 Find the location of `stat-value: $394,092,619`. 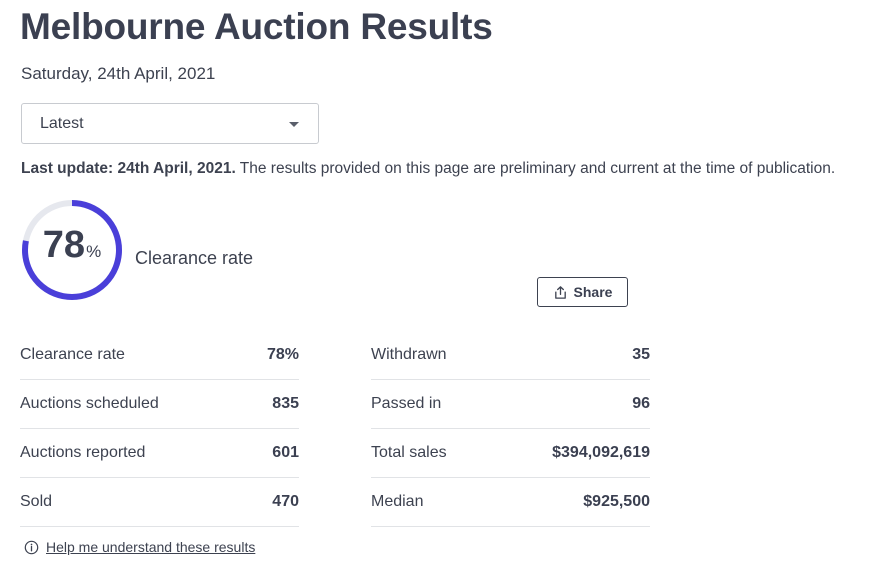

stat-value: $394,092,619 is located at coordinates (601, 452).